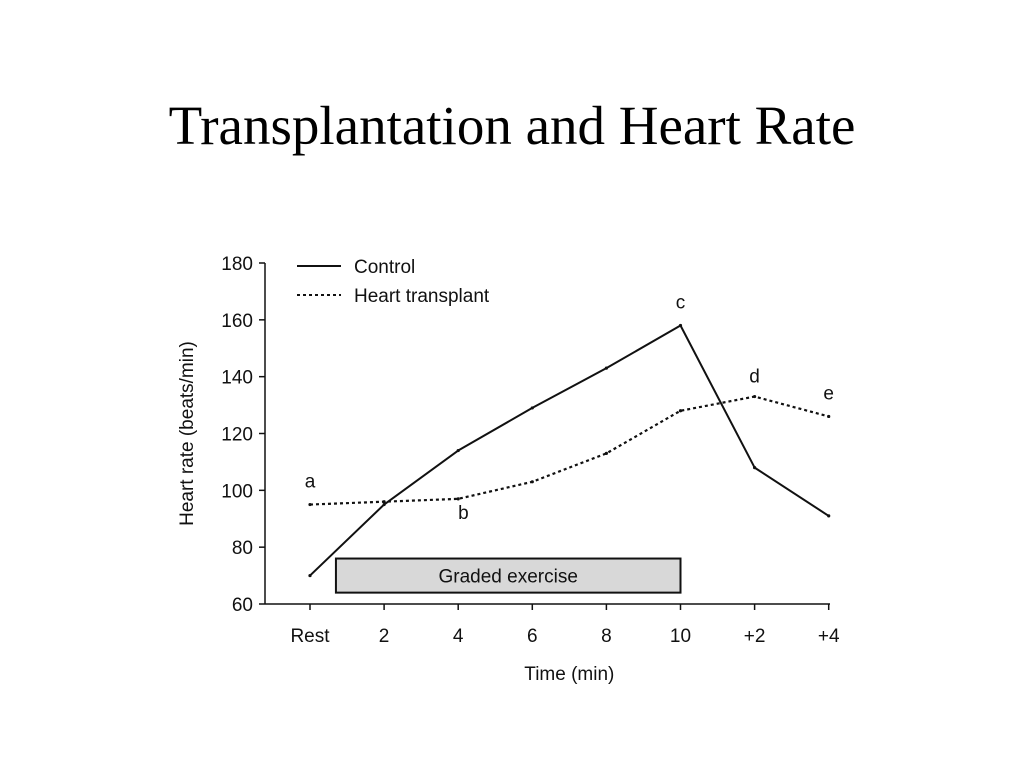 The image size is (1024, 768). What do you see at coordinates (242, 548) in the screenshot?
I see `y-tick-label: 80` at bounding box center [242, 548].